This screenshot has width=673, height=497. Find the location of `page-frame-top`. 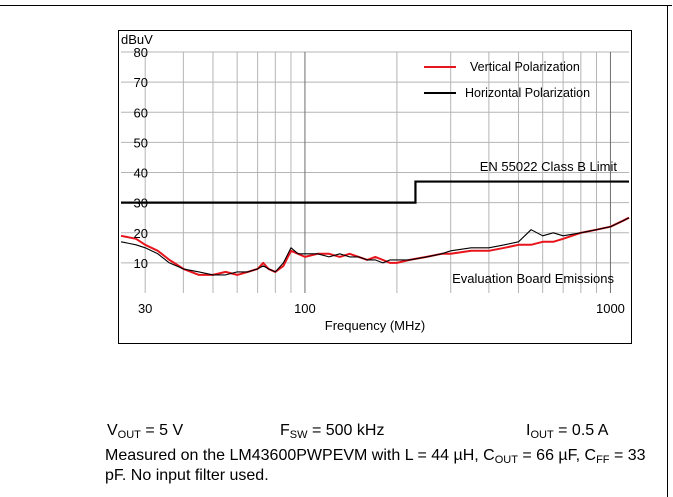

page-frame-top is located at coordinates (336, 5).